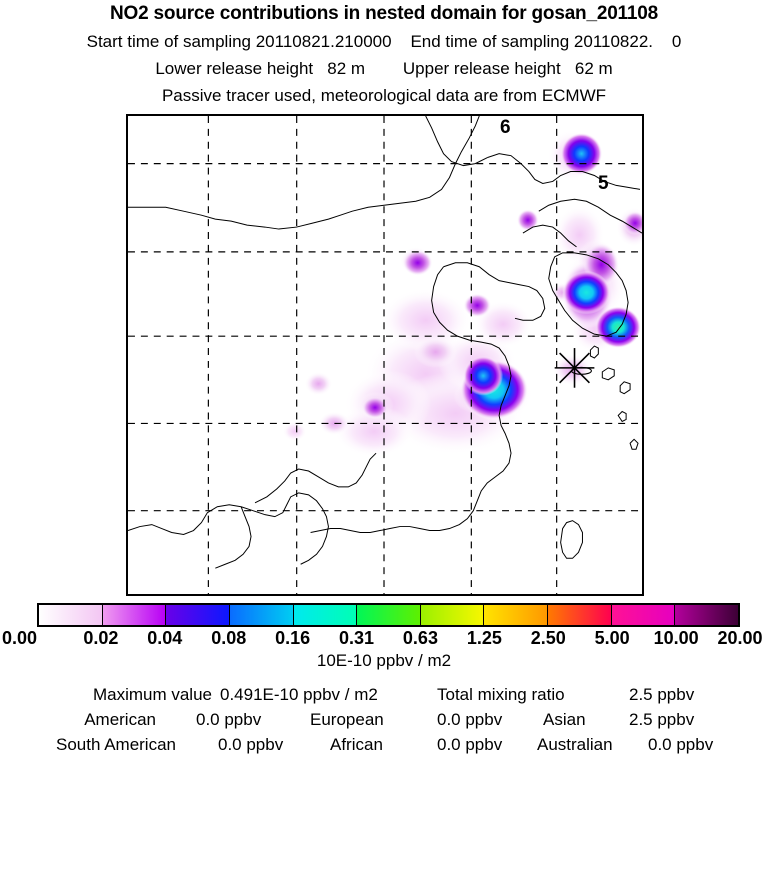 This screenshot has height=880, width=768. Describe the element at coordinates (574, 368) in the screenshot. I see `release-site-star-icon` at that location.